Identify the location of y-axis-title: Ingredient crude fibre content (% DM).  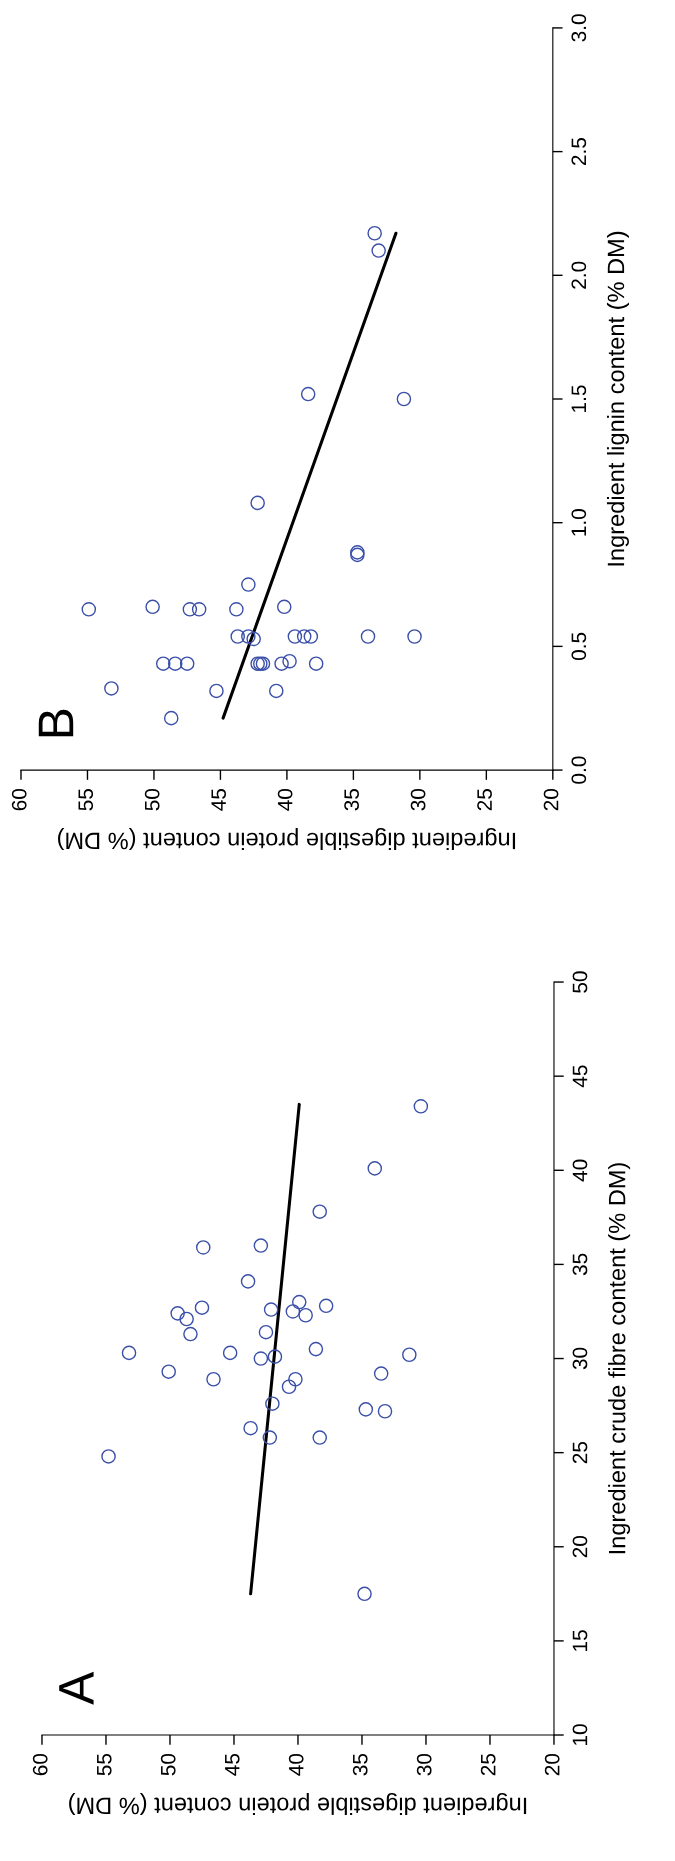
(619, 1358).